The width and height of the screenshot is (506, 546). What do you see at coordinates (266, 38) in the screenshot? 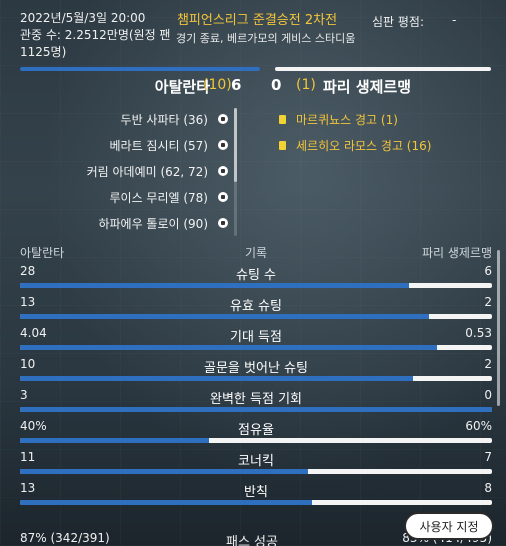
I see `venue: 경기 종료, 베르가모의 게비스 스타디움` at bounding box center [266, 38].